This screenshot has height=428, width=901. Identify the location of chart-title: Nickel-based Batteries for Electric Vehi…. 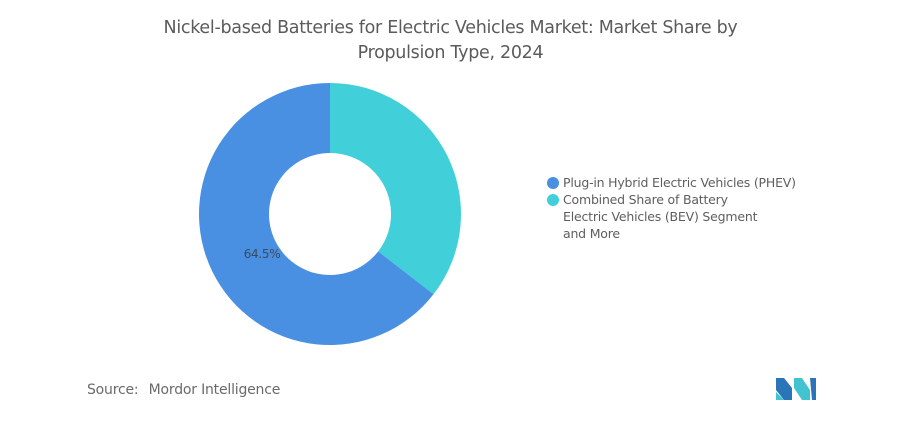
(450, 41).